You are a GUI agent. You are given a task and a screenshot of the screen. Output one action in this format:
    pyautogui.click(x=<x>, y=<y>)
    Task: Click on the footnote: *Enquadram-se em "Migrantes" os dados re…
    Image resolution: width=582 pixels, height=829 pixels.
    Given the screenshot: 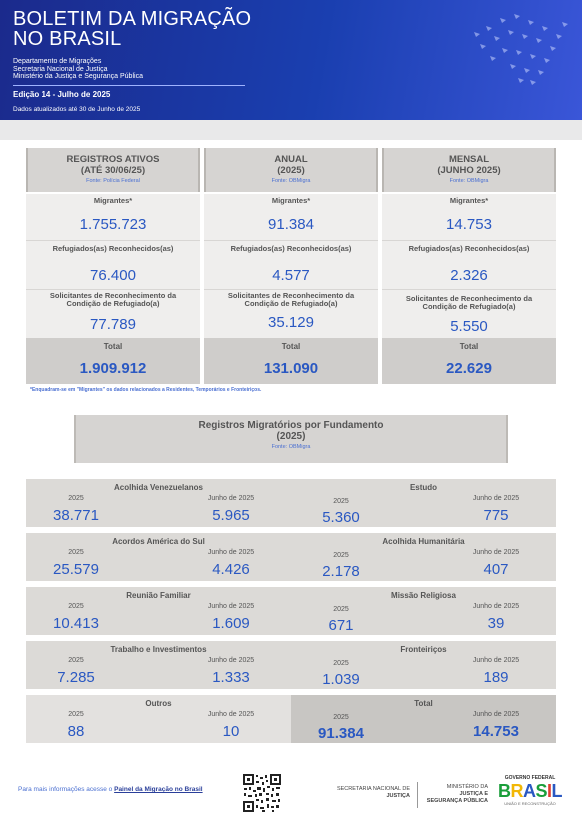 What is the action you would take?
    pyautogui.click(x=146, y=390)
    